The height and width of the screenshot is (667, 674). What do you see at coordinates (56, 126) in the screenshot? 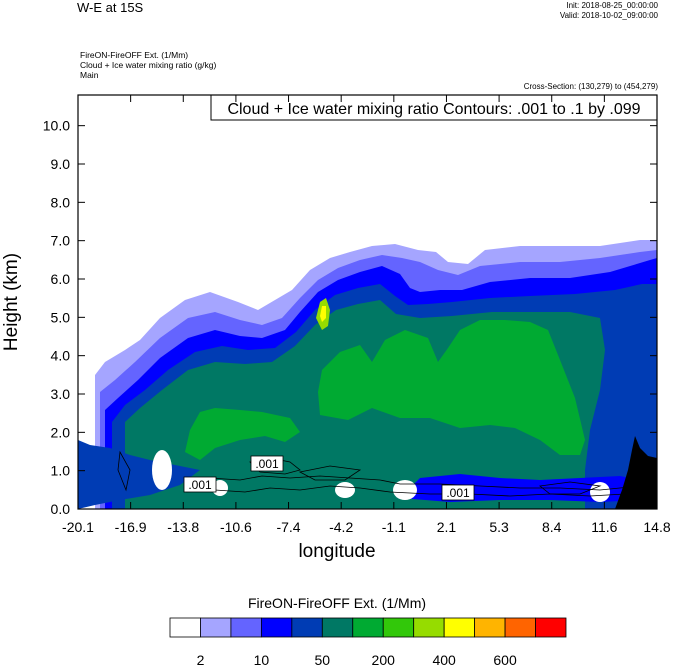
I see `y-tick-label: 10.0` at bounding box center [56, 126].